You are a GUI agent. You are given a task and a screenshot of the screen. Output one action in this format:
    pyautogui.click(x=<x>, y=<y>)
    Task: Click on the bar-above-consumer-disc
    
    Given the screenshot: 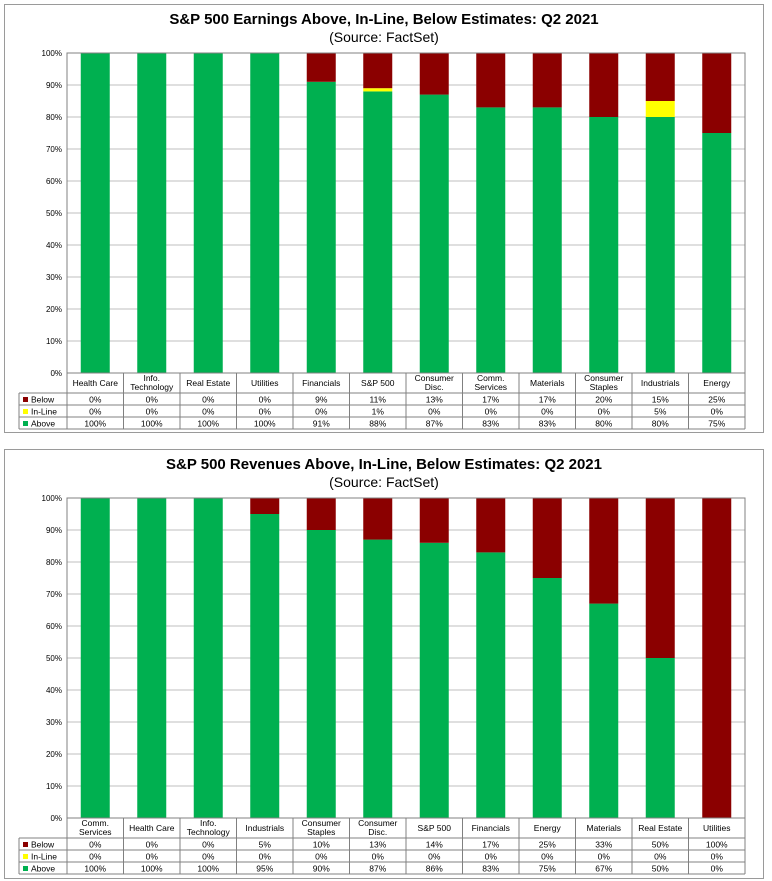 What is the action you would take?
    pyautogui.click(x=434, y=233)
    